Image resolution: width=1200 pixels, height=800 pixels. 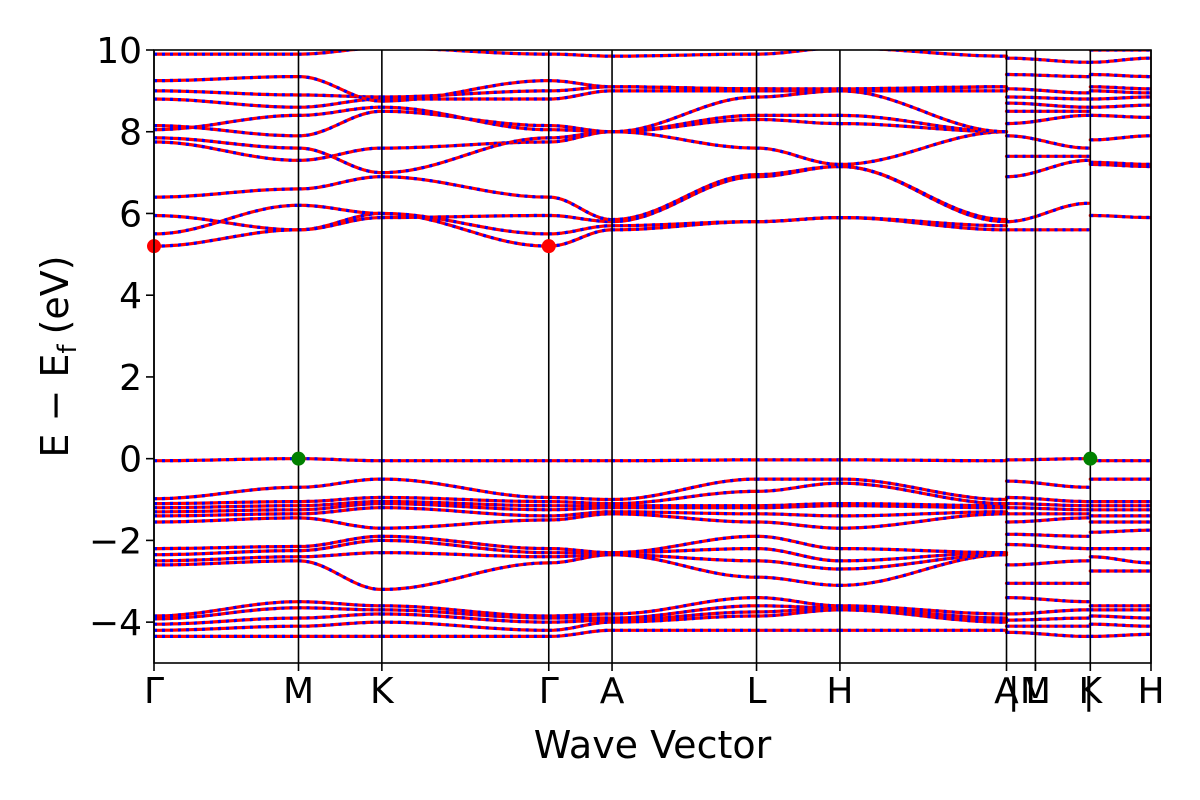 What do you see at coordinates (654, 687) in the screenshot?
I see `x-axis: Γ M K Γ A L H A| LM |K H` at bounding box center [654, 687].